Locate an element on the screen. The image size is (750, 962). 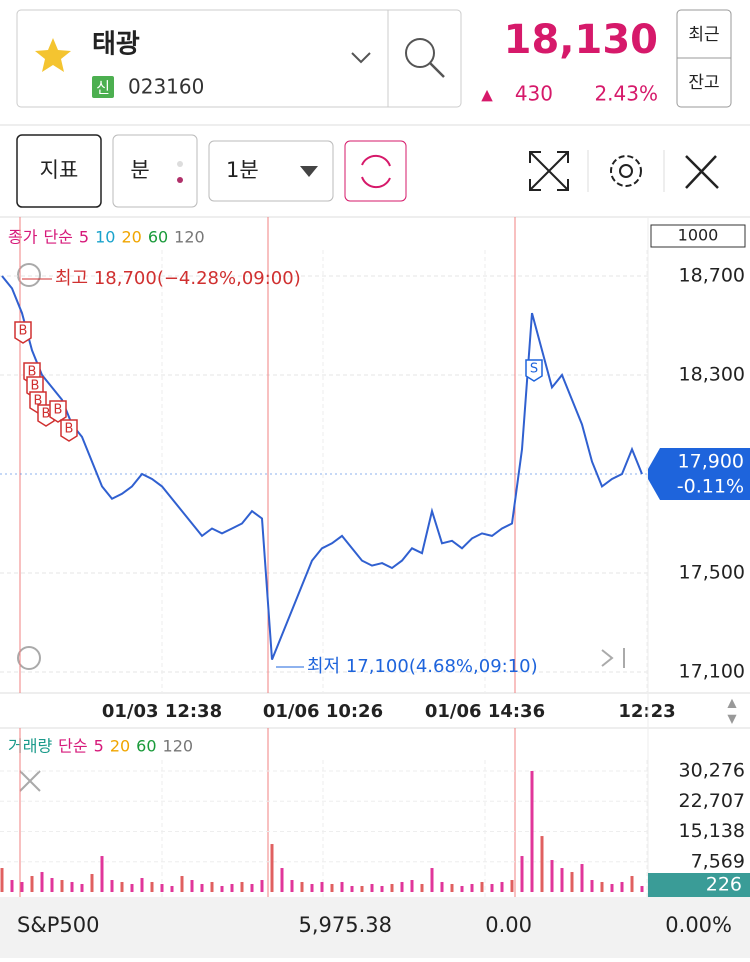
recent-button: 최근 is located at coordinates (703, 35).